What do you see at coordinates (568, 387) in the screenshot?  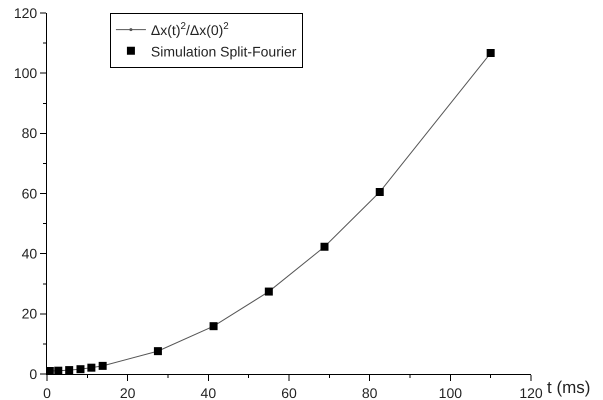 I see `x-axis-title: t (ms)` at bounding box center [568, 387].